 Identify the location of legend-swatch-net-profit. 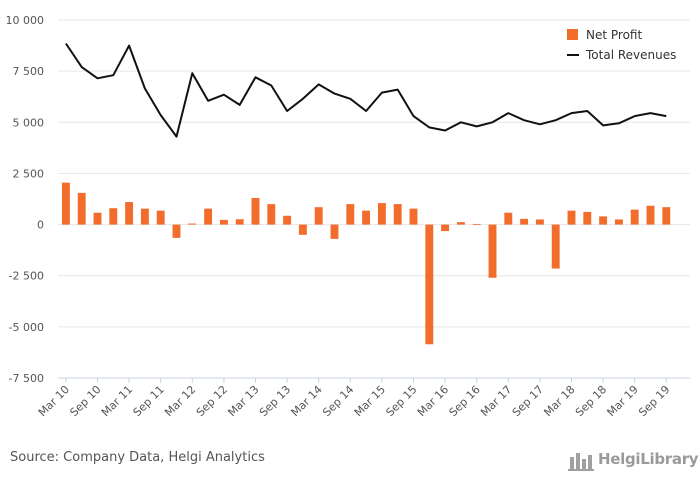
(572, 34).